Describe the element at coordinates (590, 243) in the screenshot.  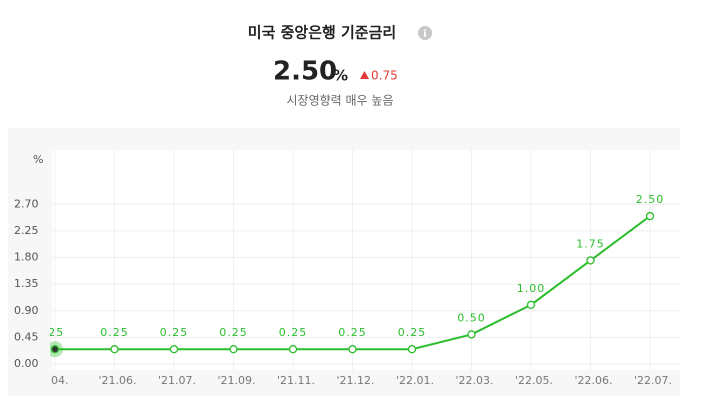
I see `value-label: 1.75` at that location.